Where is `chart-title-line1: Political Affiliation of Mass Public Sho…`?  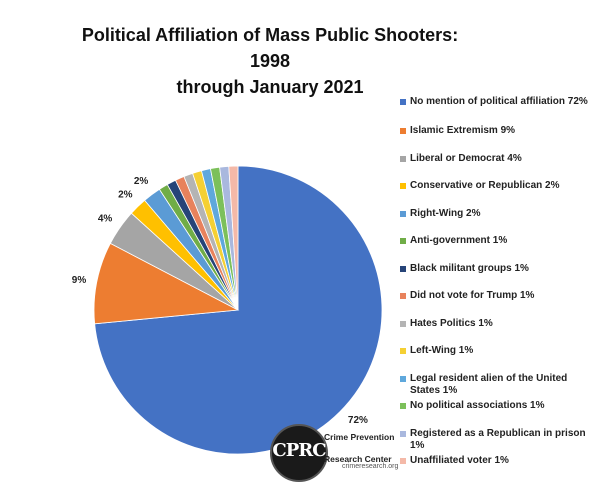 chart-title-line1: Political Affiliation of Mass Public Sho… is located at coordinates (270, 48).